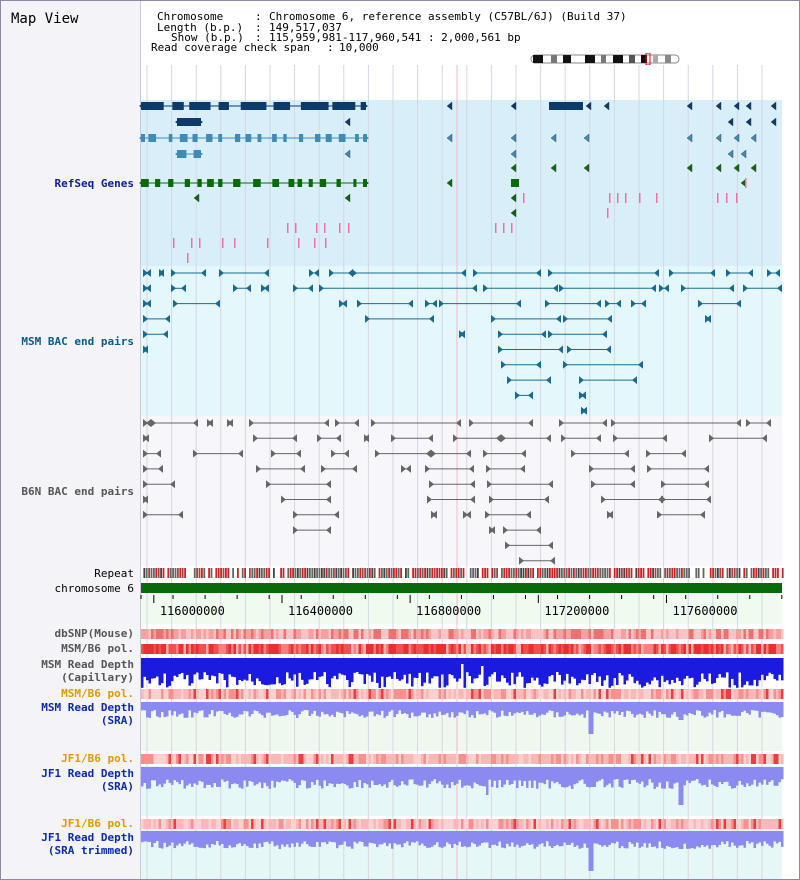 The image size is (800, 880). Describe the element at coordinates (553, 168) in the screenshot. I see `gene-marker` at that location.